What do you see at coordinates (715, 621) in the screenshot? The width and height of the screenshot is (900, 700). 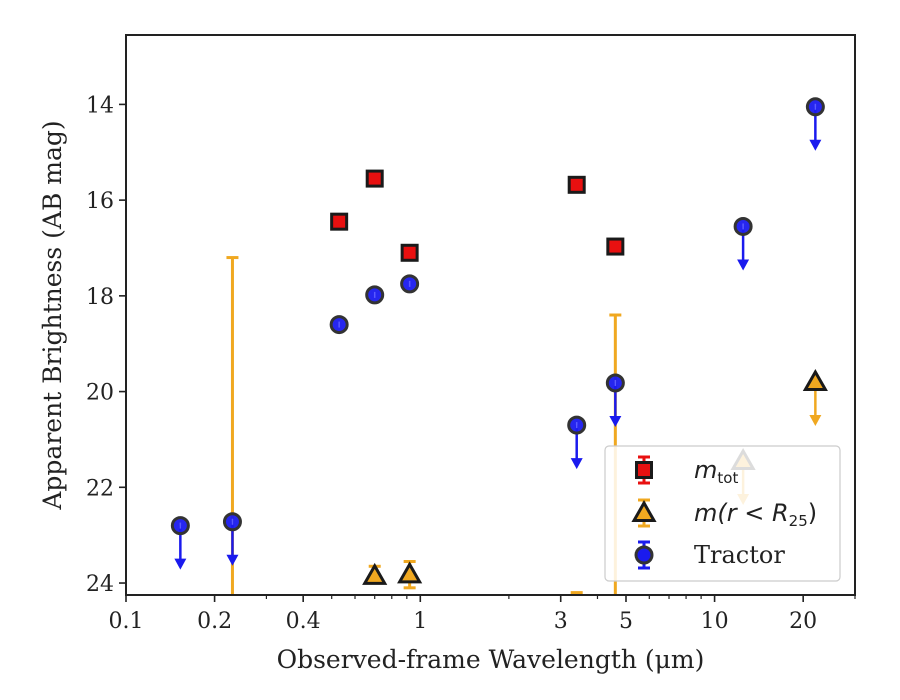 I see `x-tick-label: 10` at bounding box center [715, 621].